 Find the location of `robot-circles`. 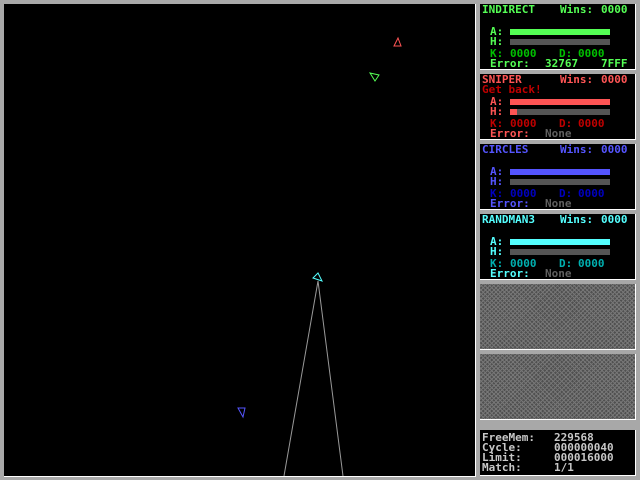

robot-circles is located at coordinates (241, 413).